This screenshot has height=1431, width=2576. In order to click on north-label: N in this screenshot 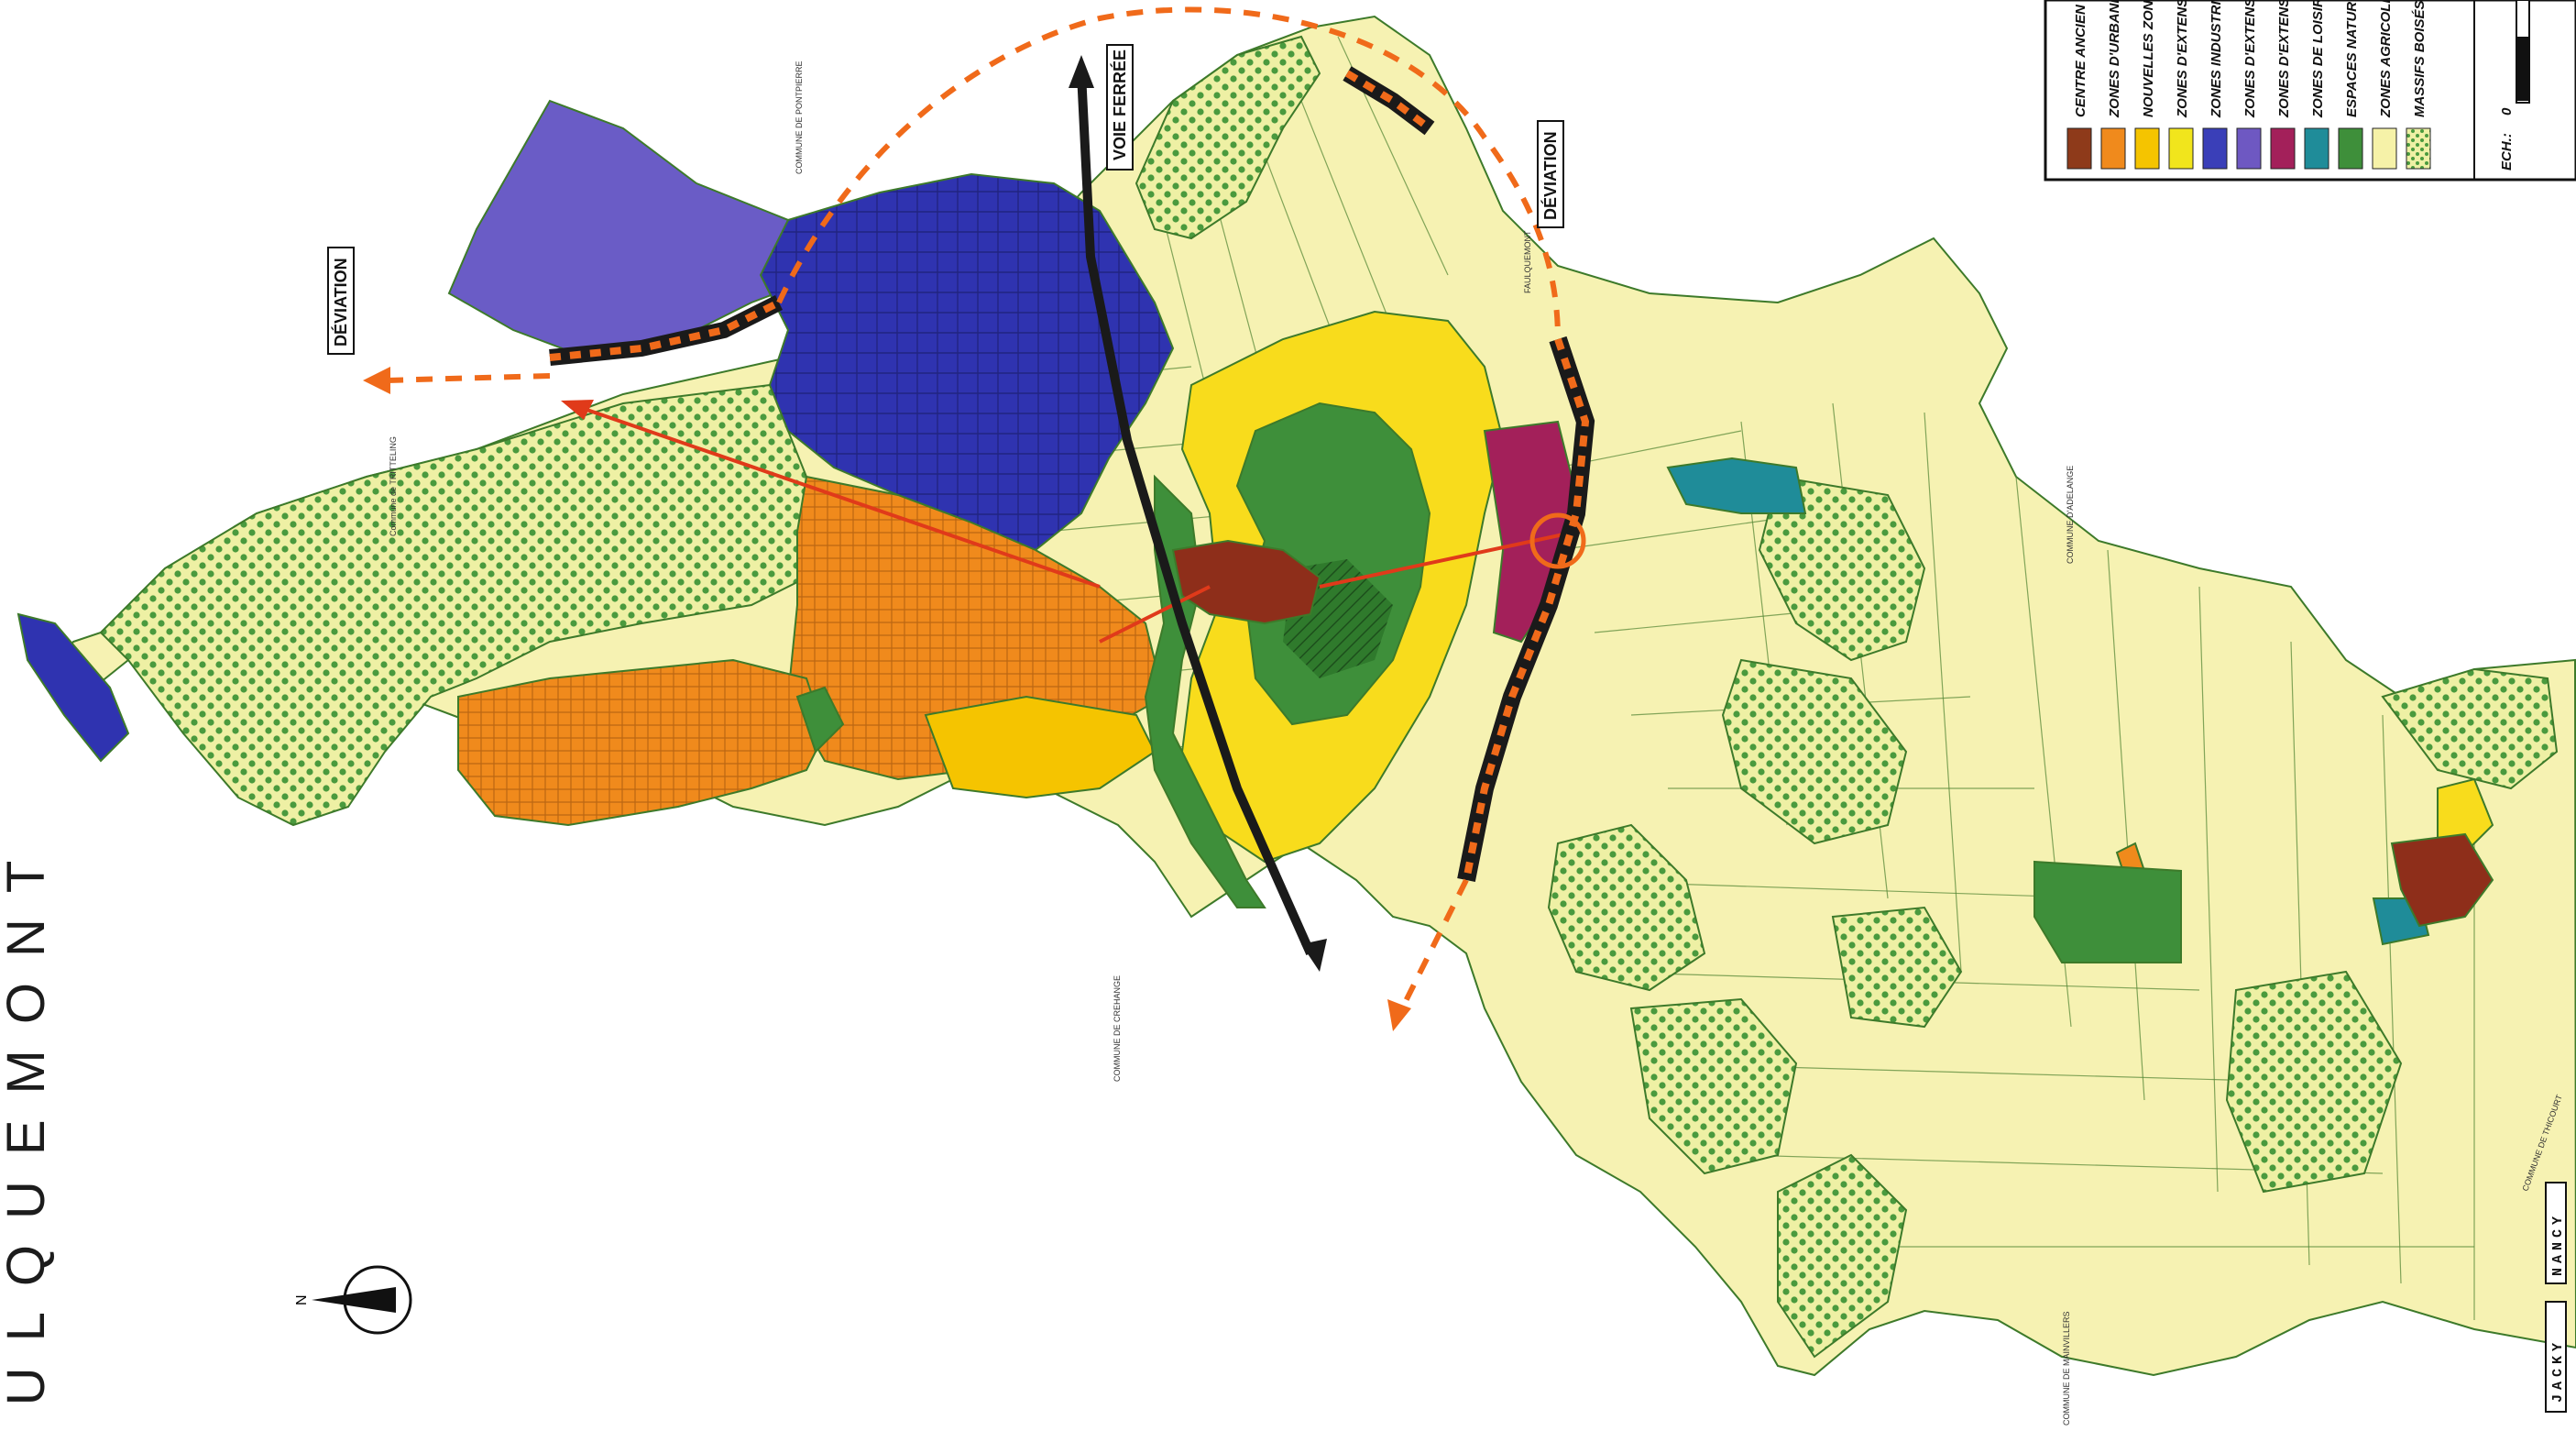, I will do `click(302, 1299)`.